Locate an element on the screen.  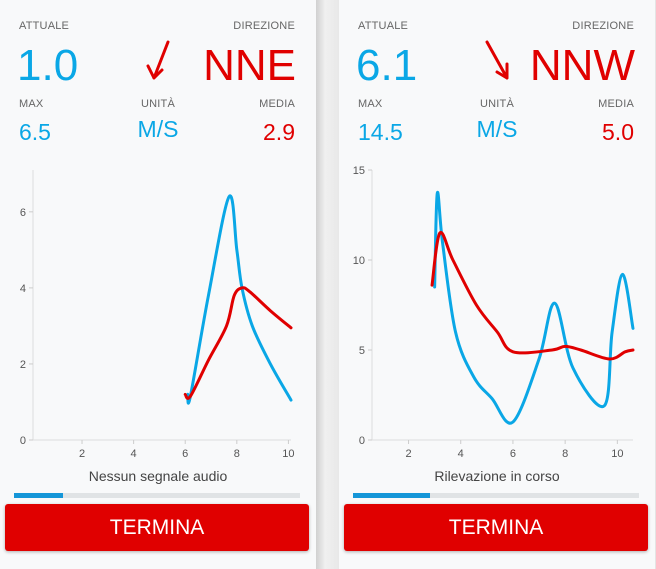
y-tick-label: 15 is located at coordinates (359, 171).